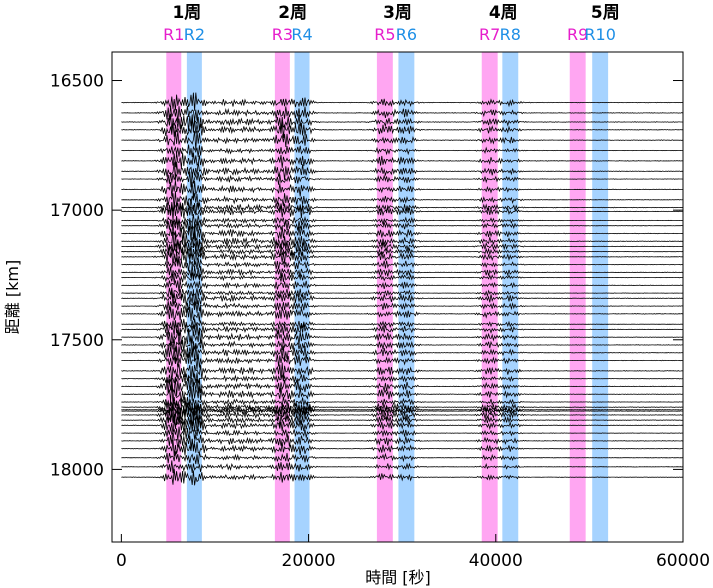 This screenshot has width=713, height=588. I want to click on band-r10, so click(600, 297).